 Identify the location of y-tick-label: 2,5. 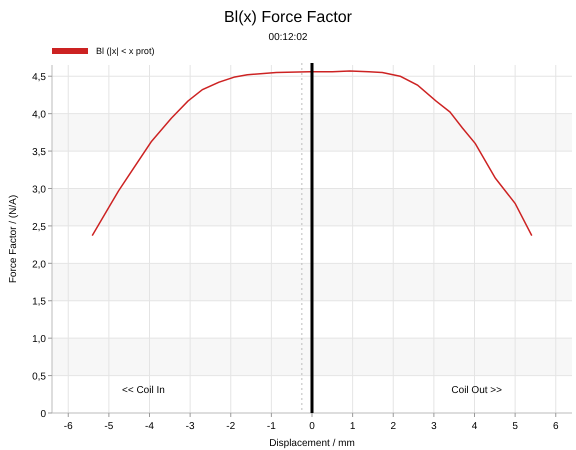
(39, 227).